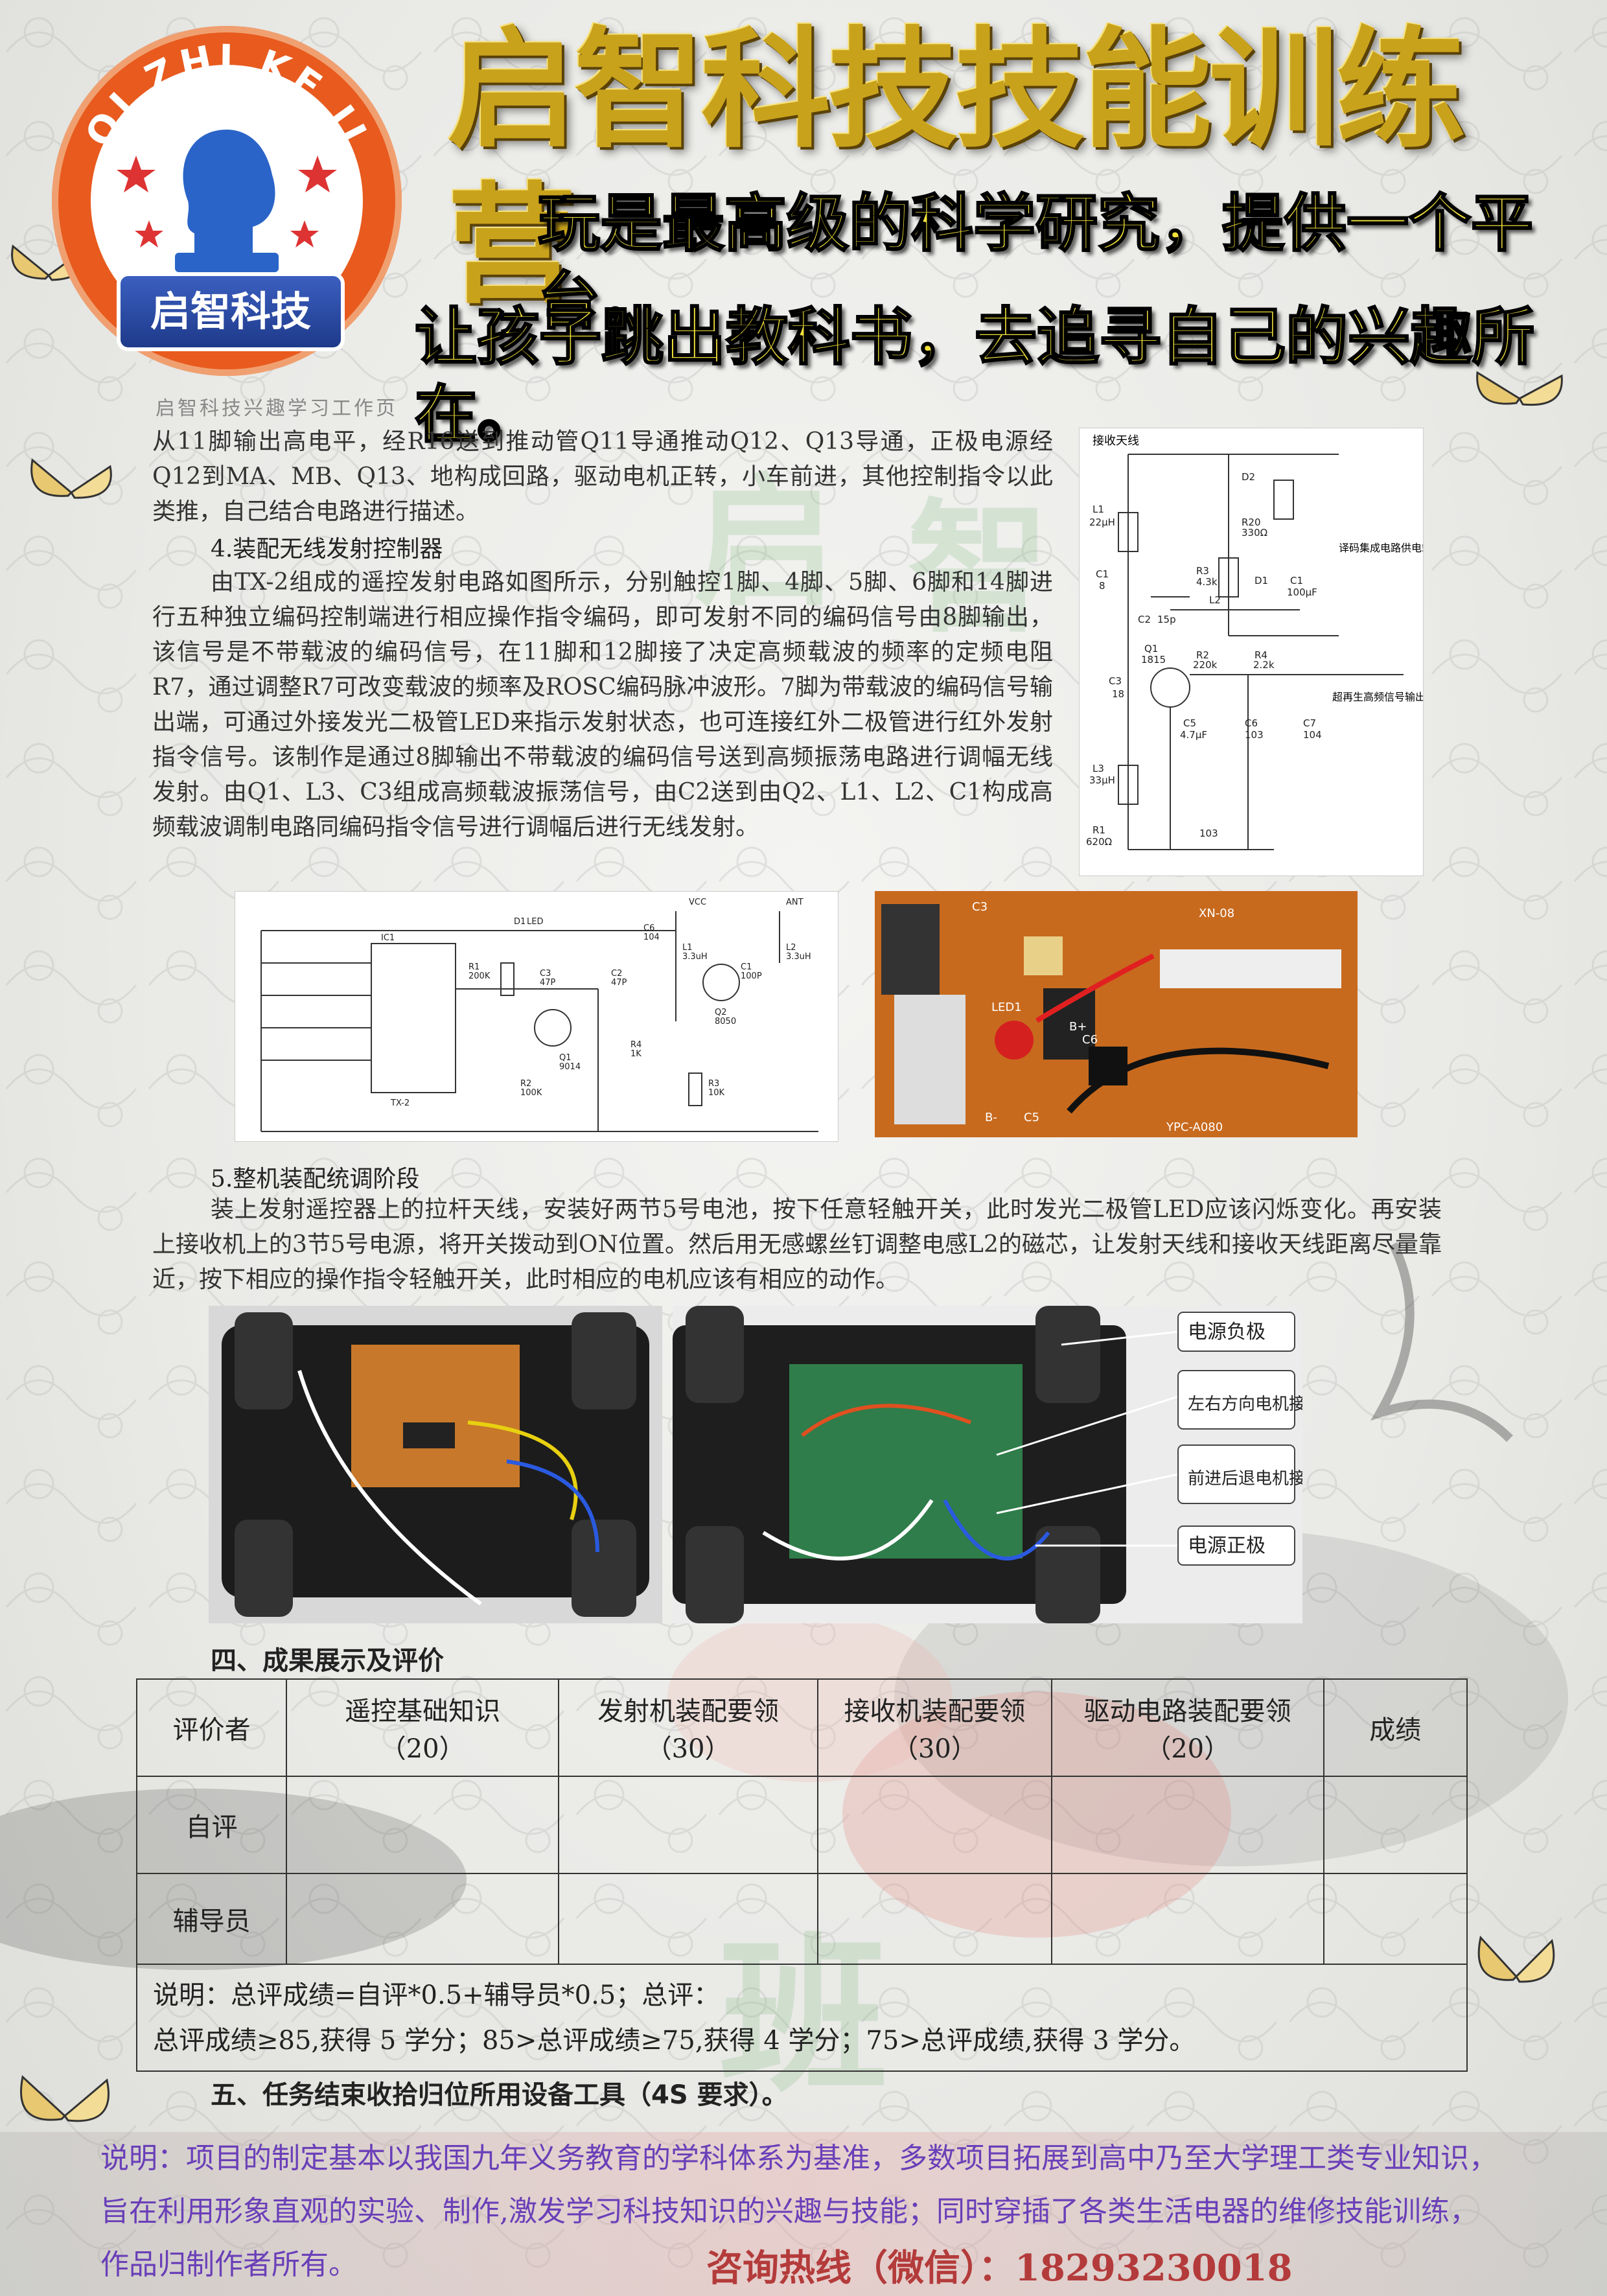 The width and height of the screenshot is (1607, 2296). Describe the element at coordinates (400, 1103) in the screenshot. I see `svg-text: TX-2` at that location.